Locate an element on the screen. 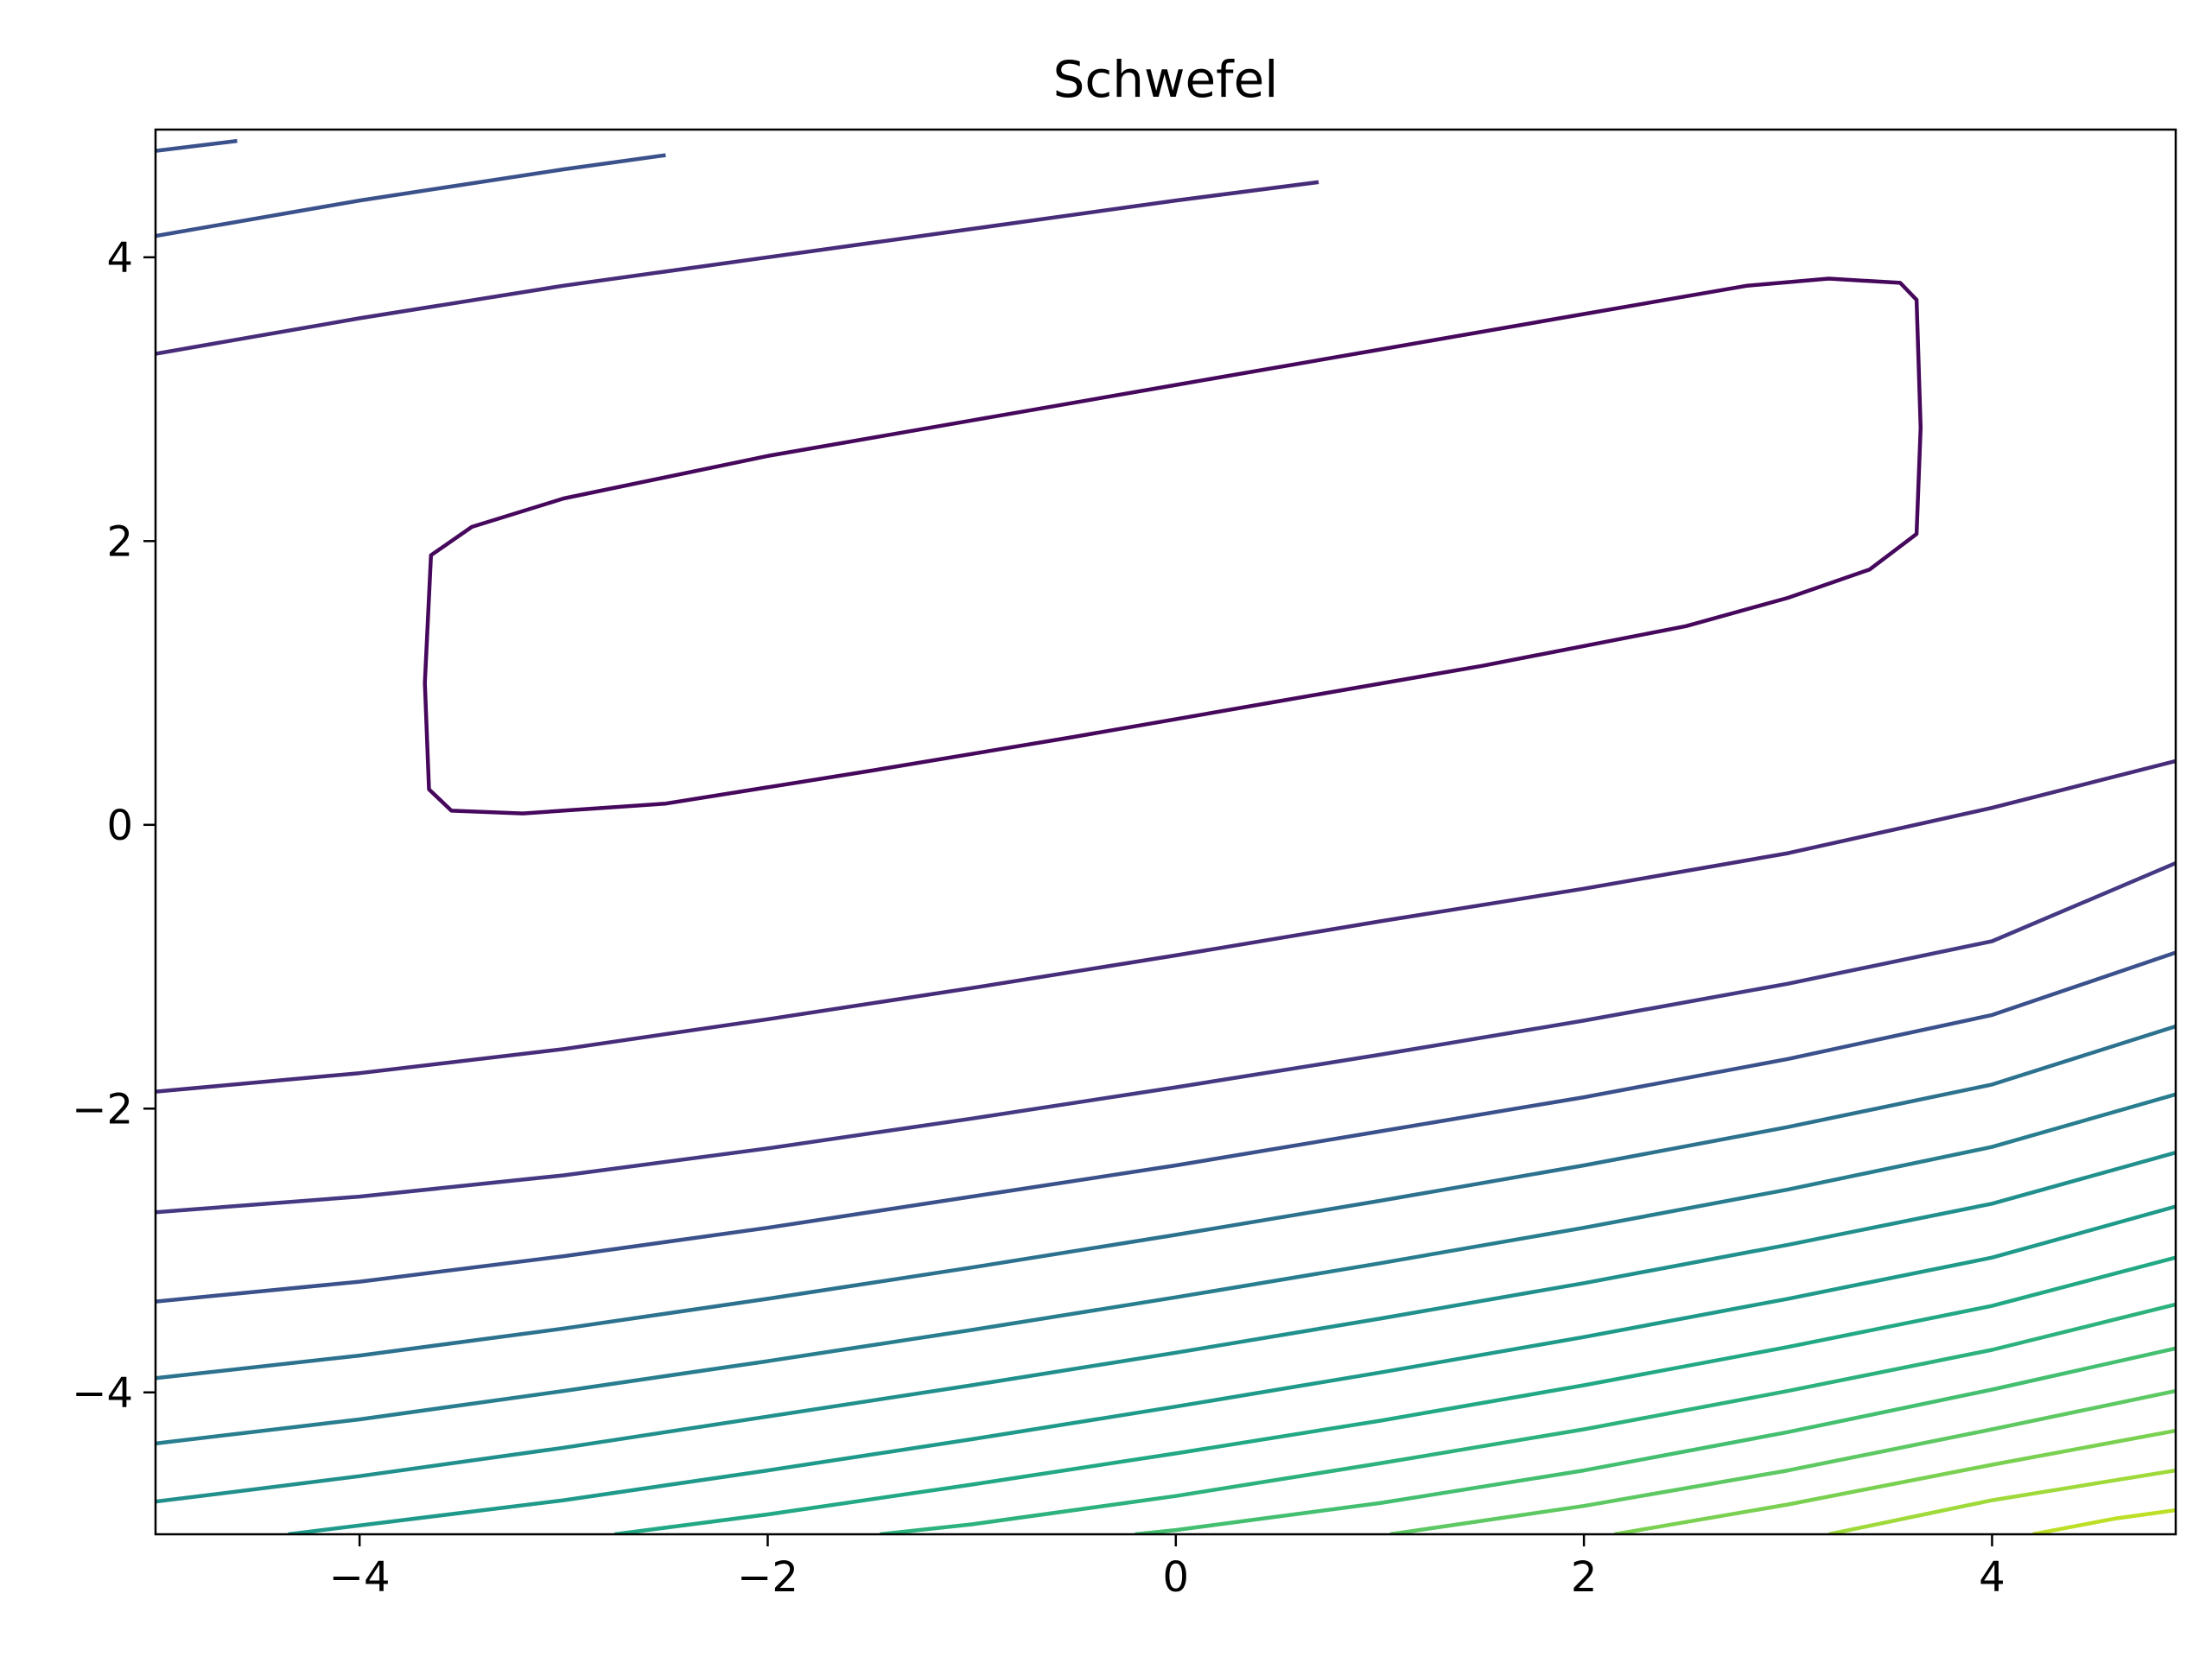  y-tick-label: 2 is located at coordinates (119, 542).